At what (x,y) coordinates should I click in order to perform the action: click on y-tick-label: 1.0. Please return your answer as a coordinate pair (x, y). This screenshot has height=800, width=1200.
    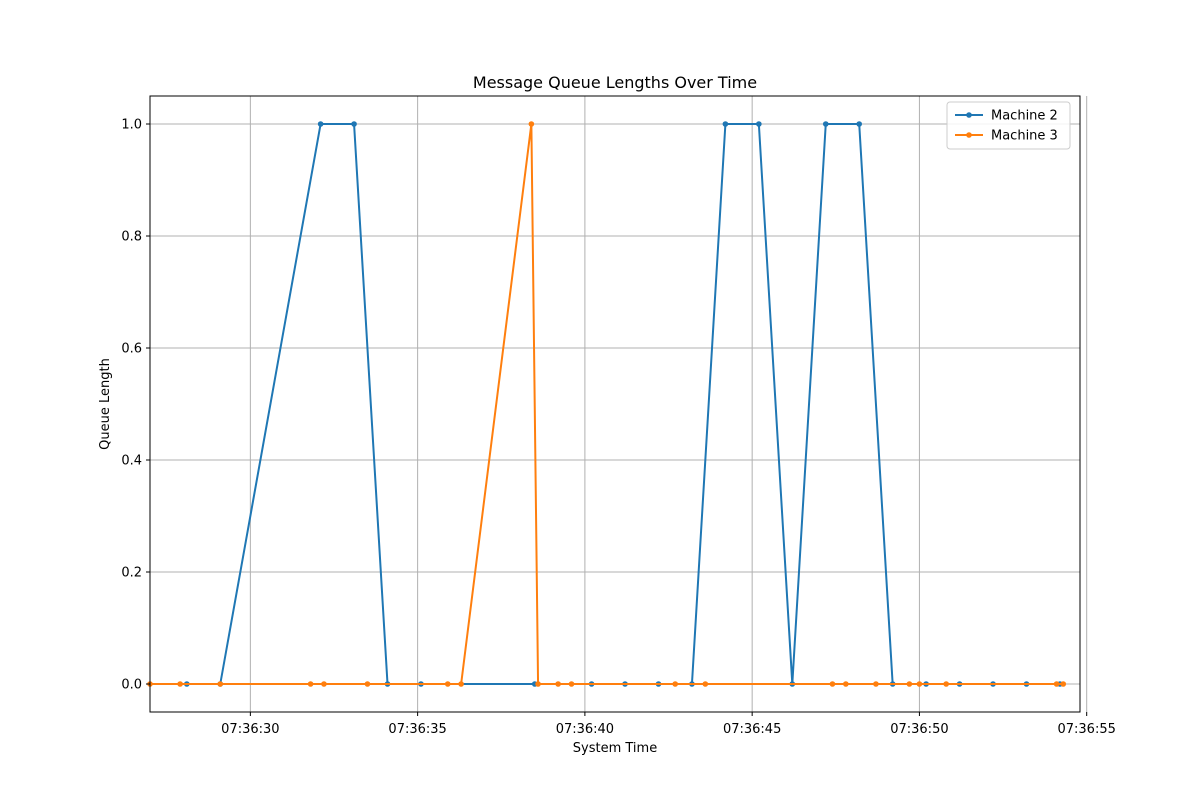
    Looking at the image, I should click on (131, 125).